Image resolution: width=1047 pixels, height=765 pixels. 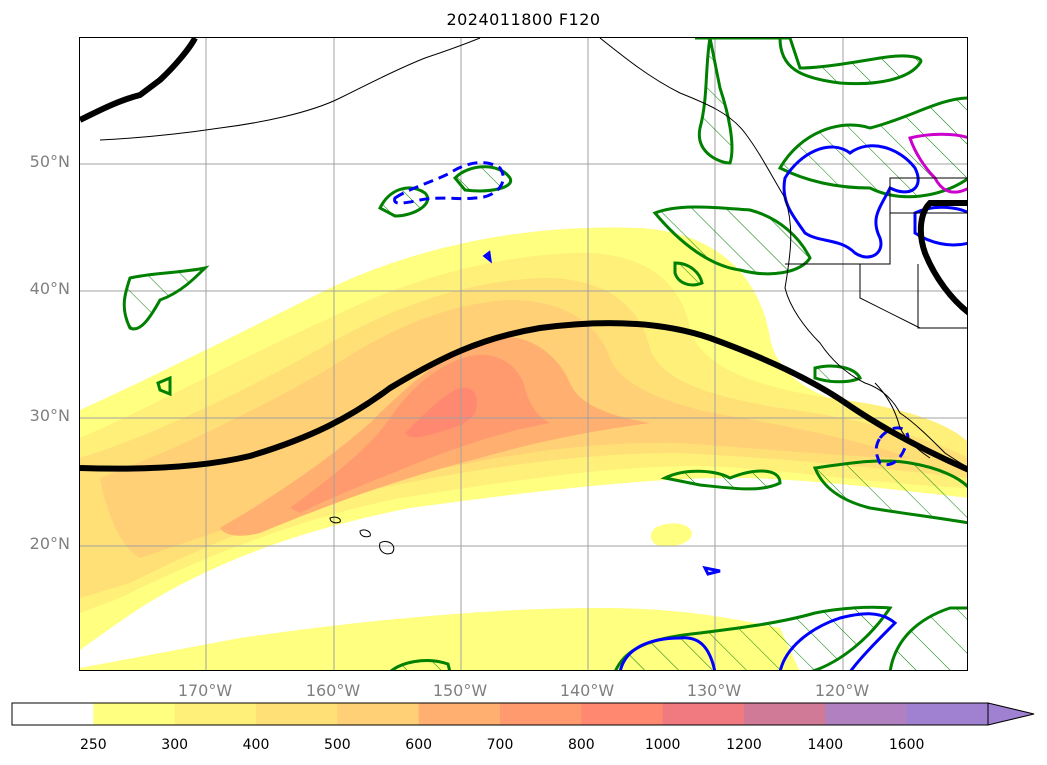 What do you see at coordinates (49, 161) in the screenshot?
I see `lat-label-50n: 50°N` at bounding box center [49, 161].